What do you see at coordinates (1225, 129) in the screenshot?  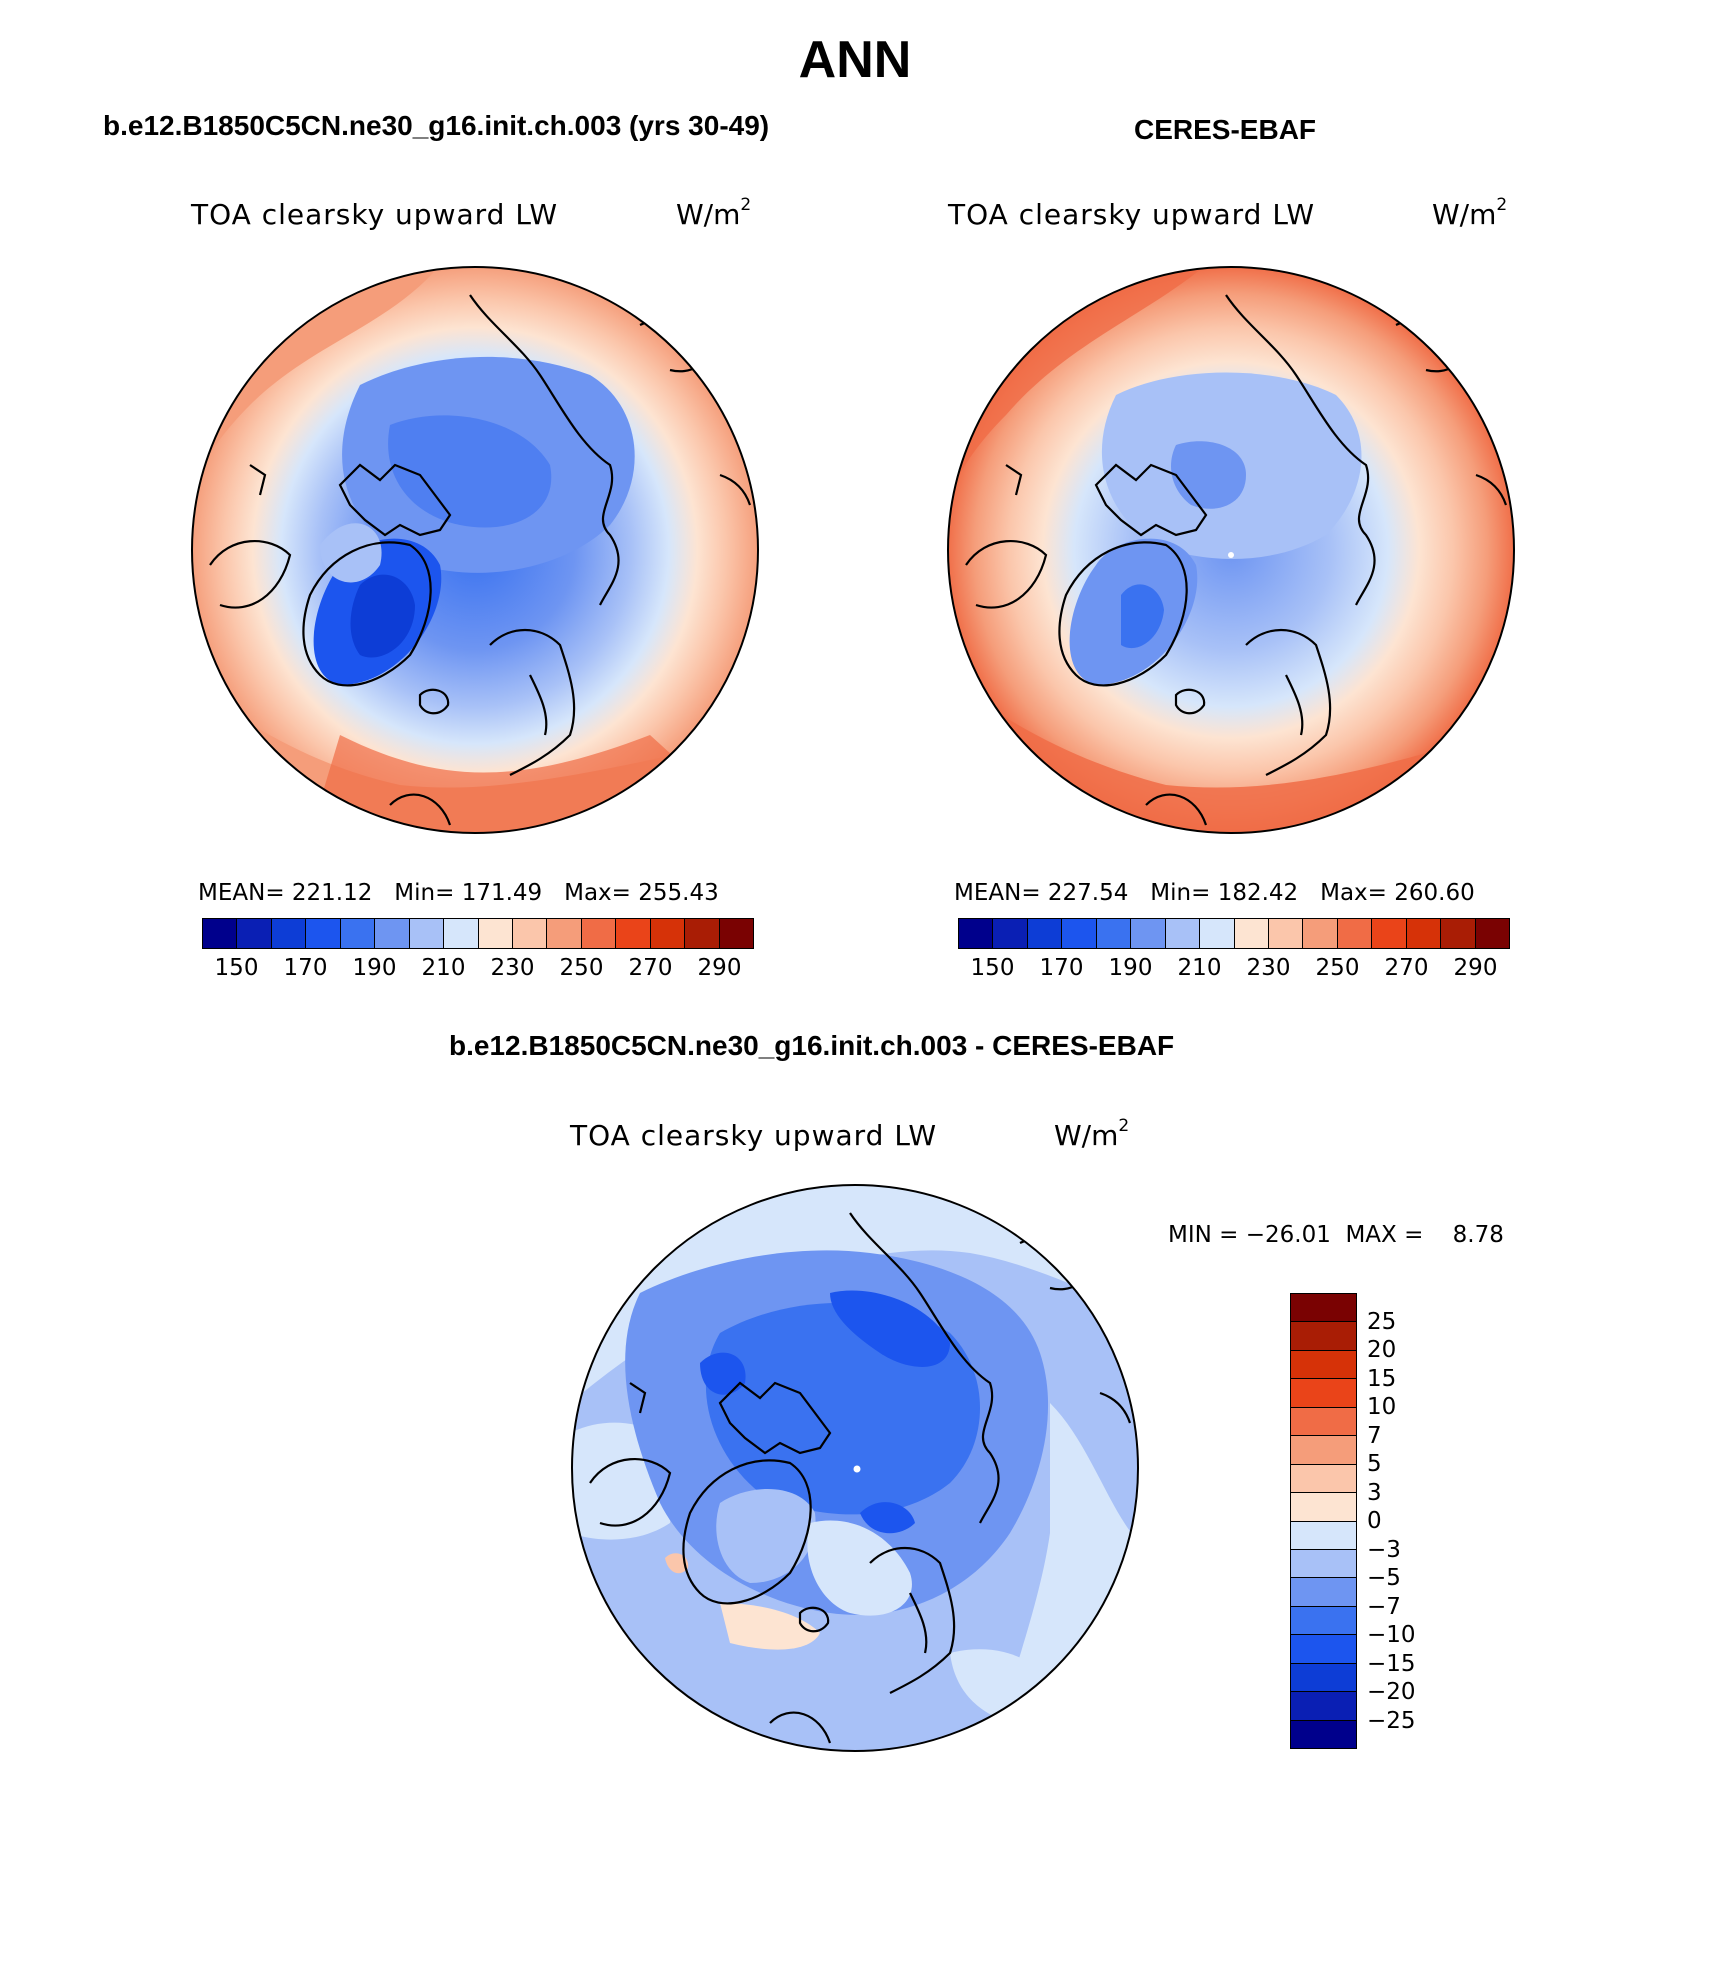 I see `obs-panel-title: CERES-EBAF` at bounding box center [1225, 129].